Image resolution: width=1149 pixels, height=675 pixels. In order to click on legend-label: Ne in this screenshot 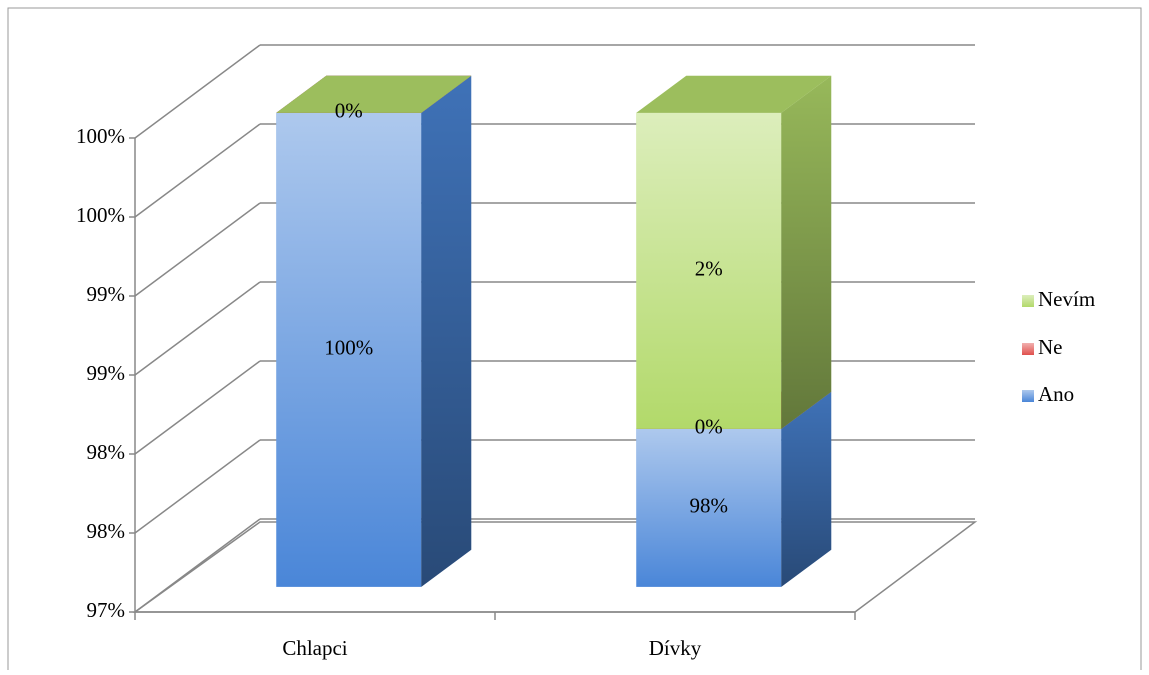, I will do `click(1050, 347)`.